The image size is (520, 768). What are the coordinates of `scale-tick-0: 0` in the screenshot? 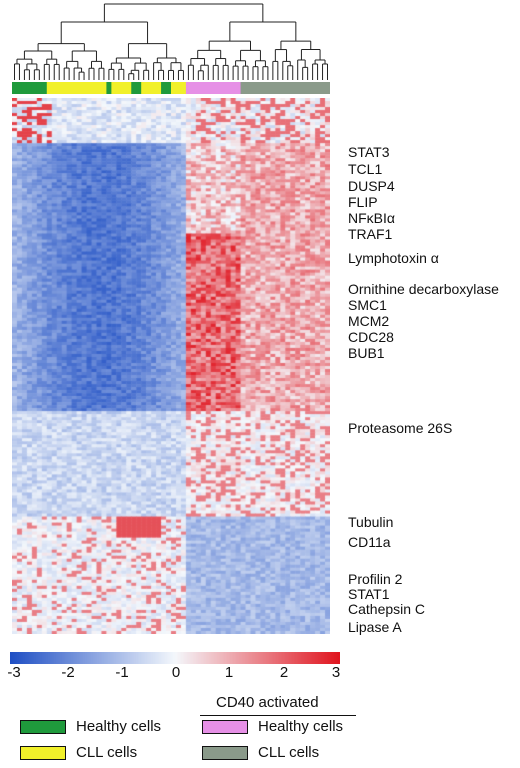 It's located at (176, 672).